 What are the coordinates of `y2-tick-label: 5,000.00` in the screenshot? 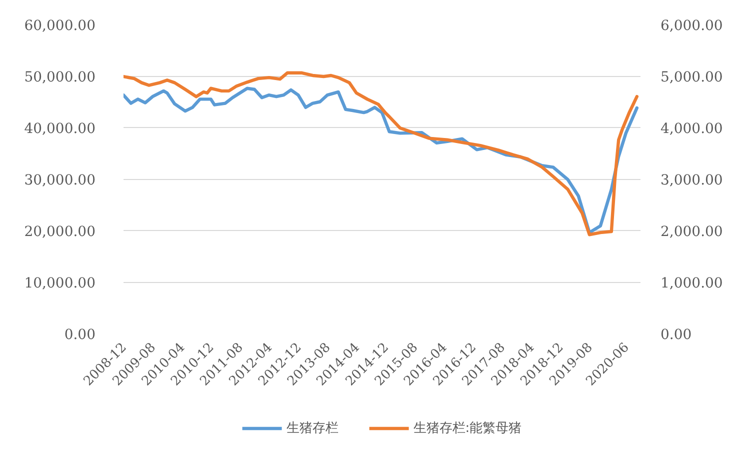 It's located at (691, 78).